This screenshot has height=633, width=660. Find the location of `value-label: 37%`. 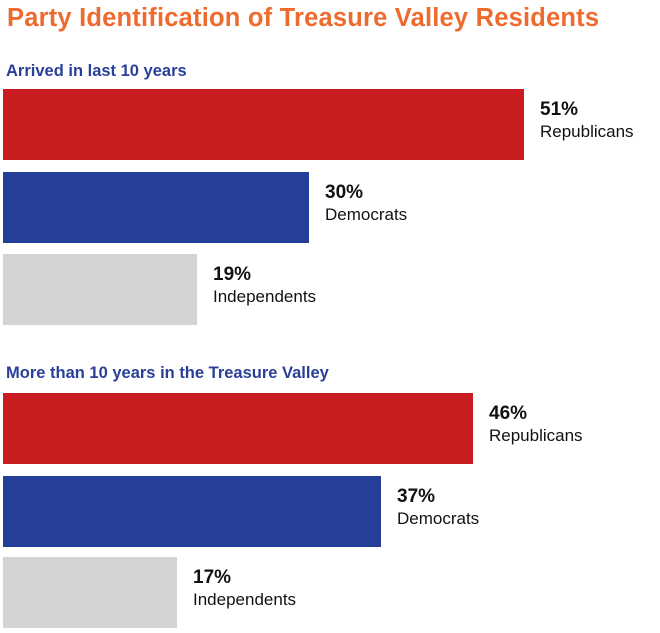

value-label: 37% is located at coordinates (416, 496).